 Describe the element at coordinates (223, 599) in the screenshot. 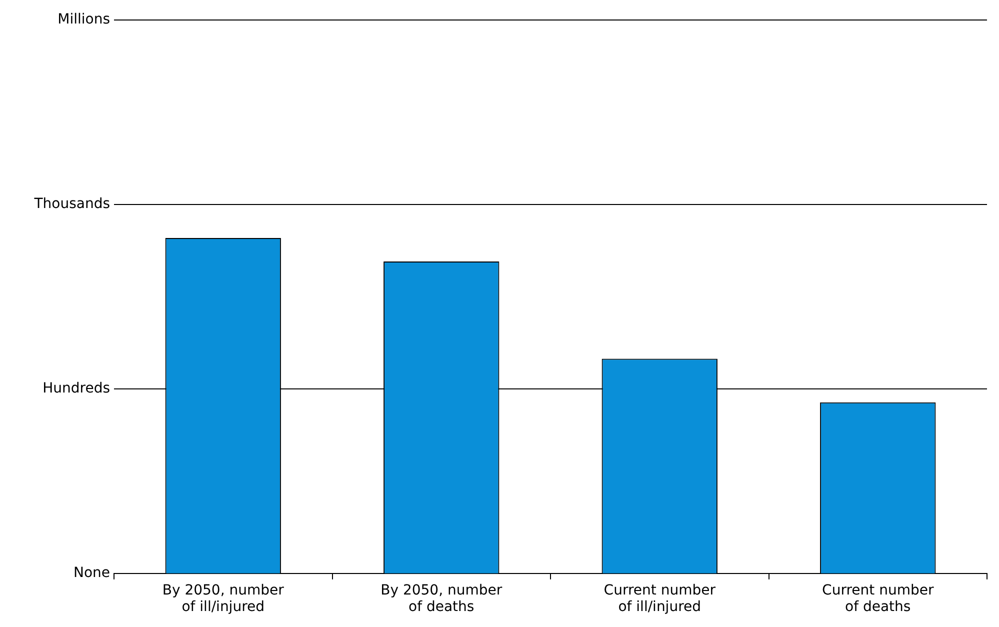

I see `x-tick-label: By 2050, number of ill/injured` at that location.